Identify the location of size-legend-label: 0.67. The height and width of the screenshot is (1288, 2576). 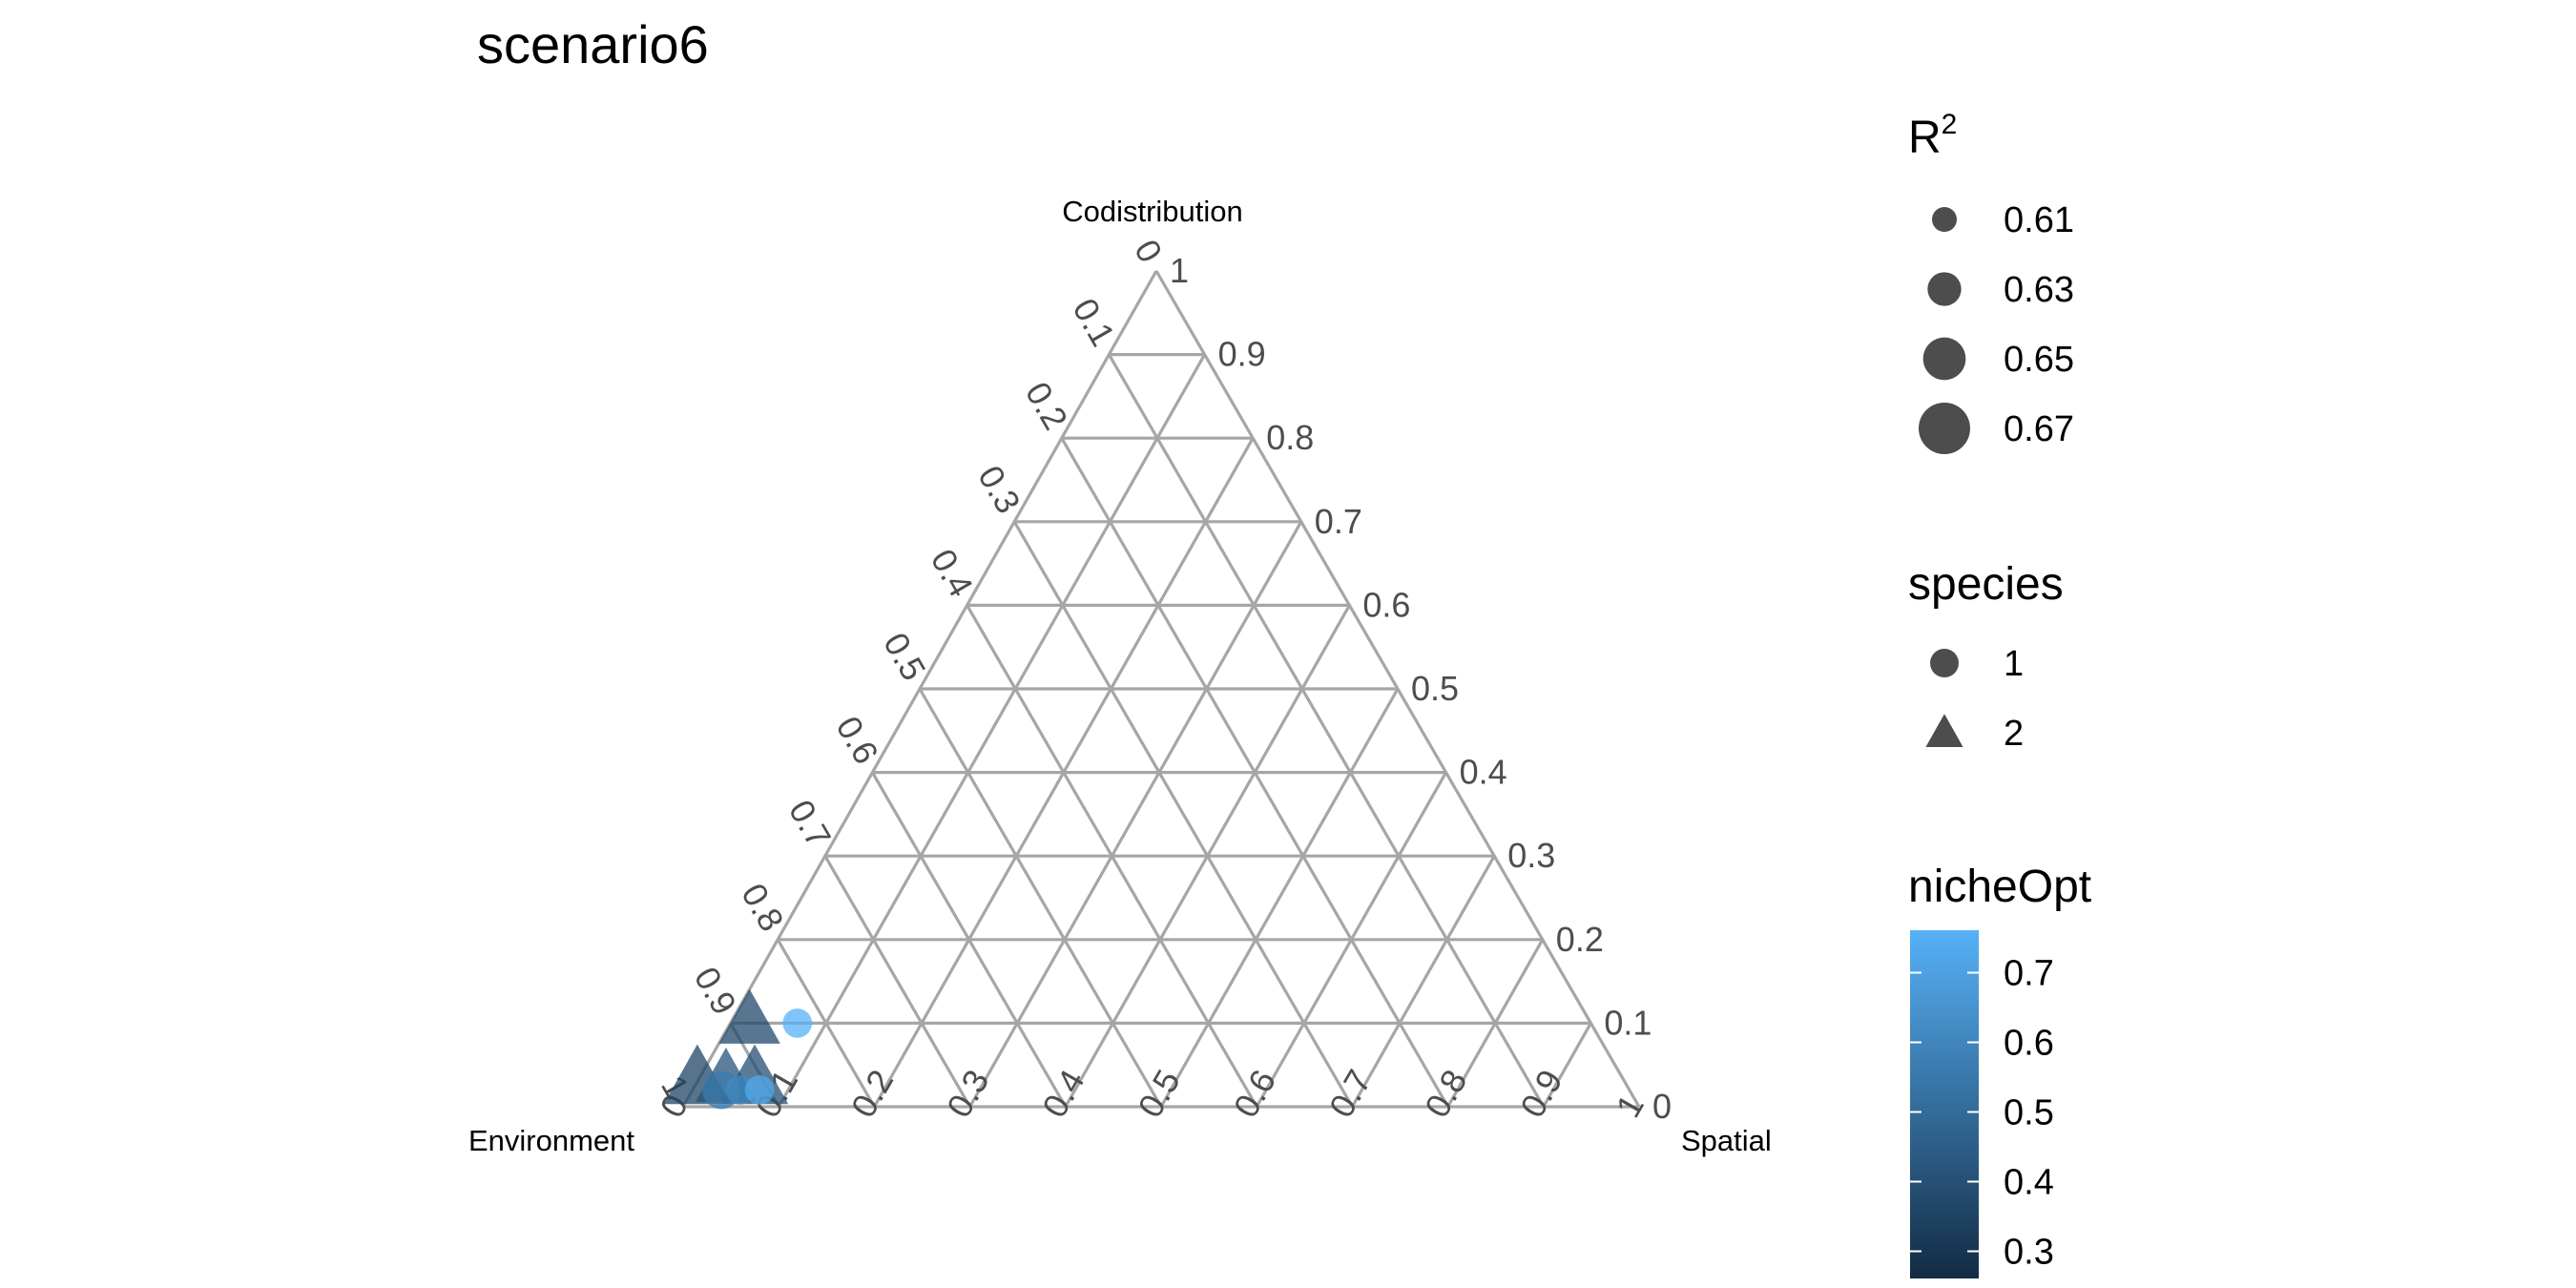
(2039, 429).